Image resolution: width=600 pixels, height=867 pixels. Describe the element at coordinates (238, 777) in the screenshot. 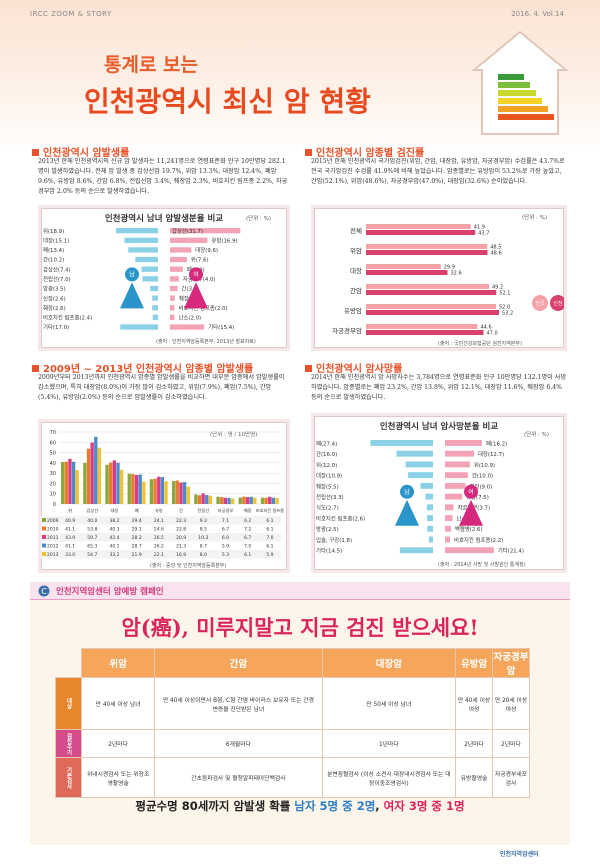

I see `table-cell: 간초음파검사 및 혈청알파태아단백검사` at that location.